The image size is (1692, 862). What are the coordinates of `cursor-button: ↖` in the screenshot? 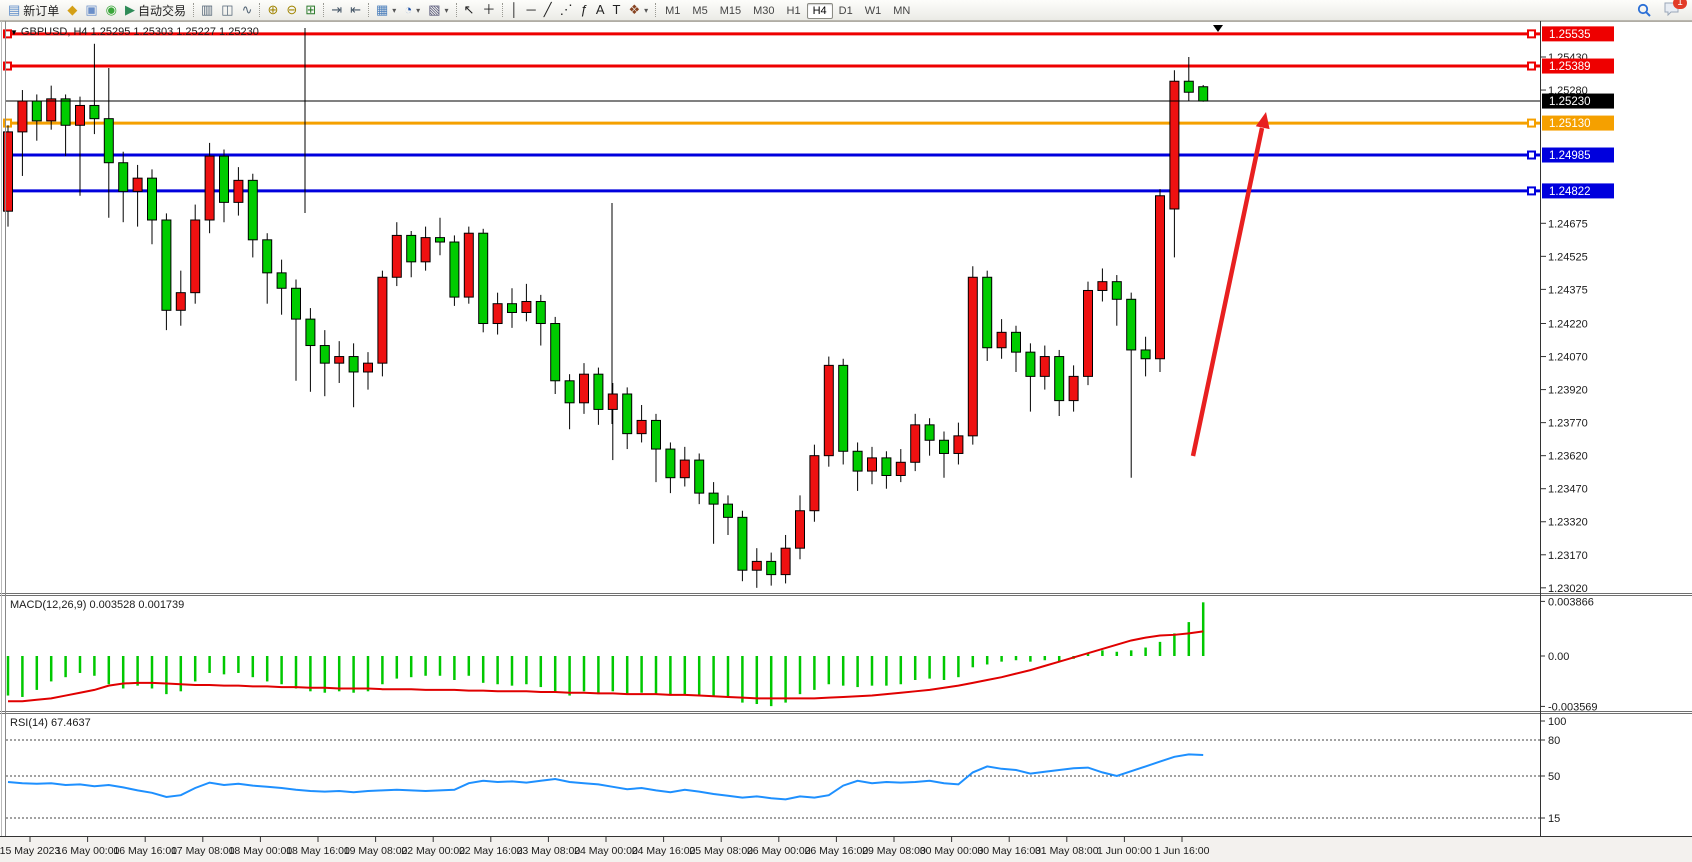 It's located at (469, 10).